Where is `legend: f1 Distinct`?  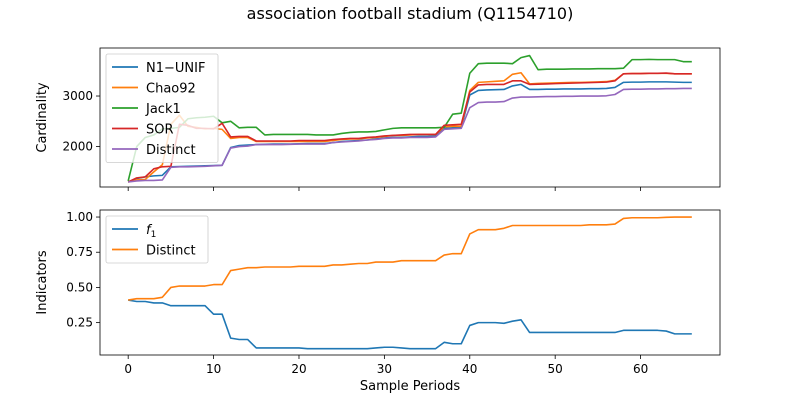 legend: f1 Distinct is located at coordinates (157, 239).